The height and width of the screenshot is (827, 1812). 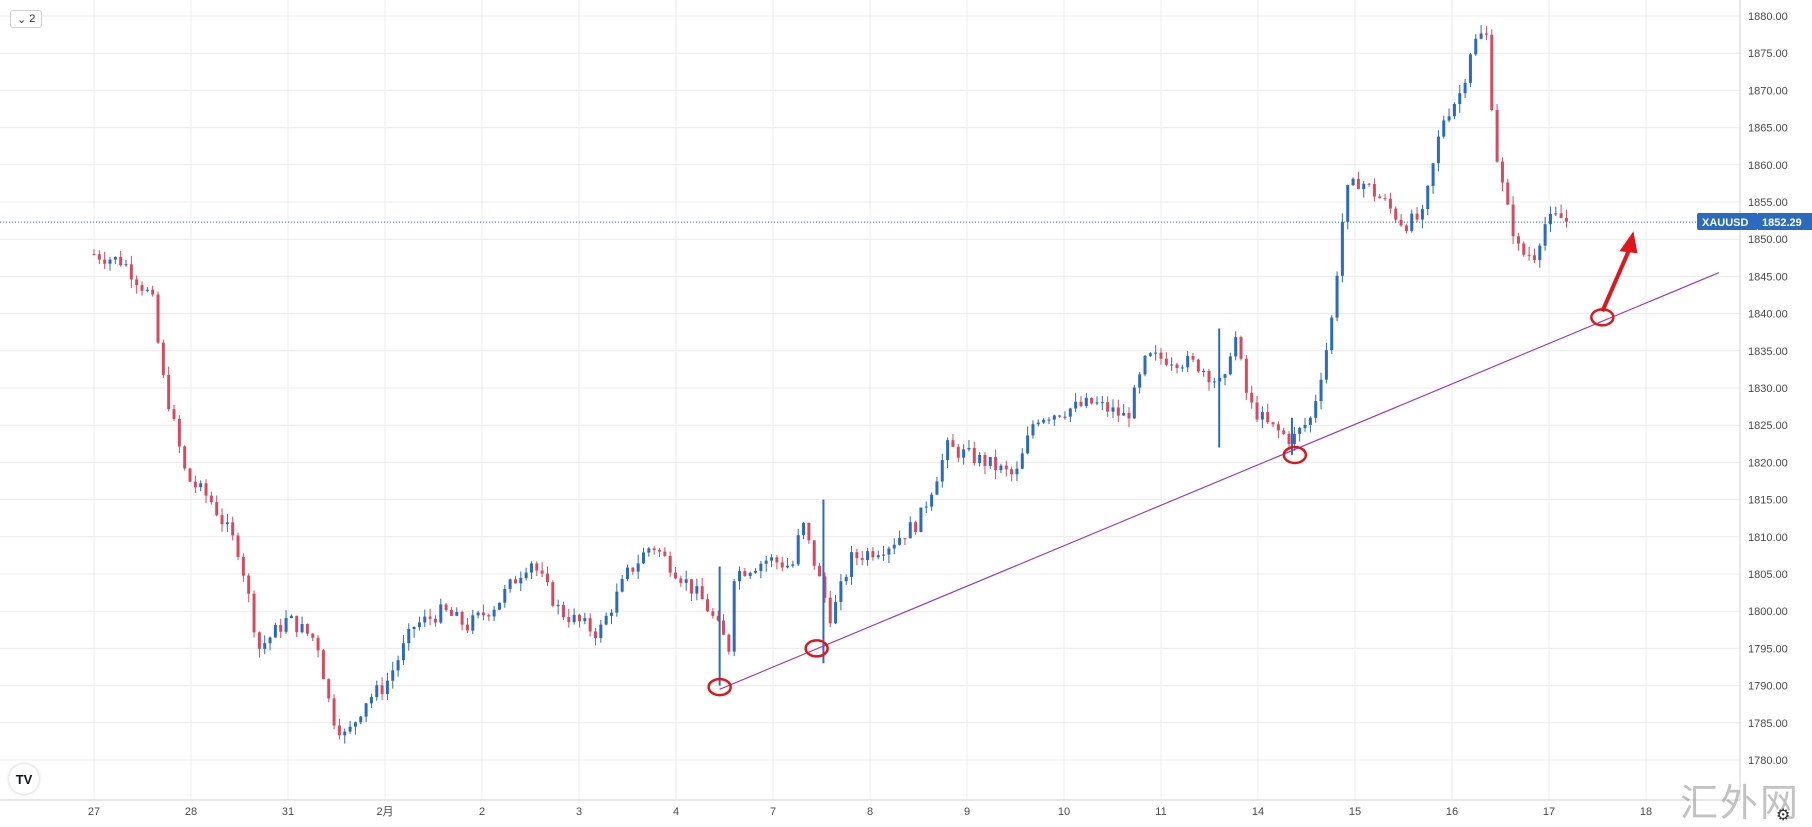 What do you see at coordinates (26, 19) in the screenshot?
I see `interval-toggle-button: ⌄ 2` at bounding box center [26, 19].